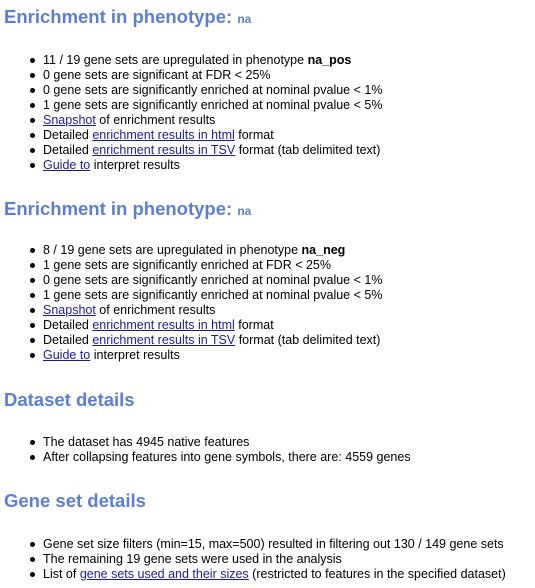  Describe the element at coordinates (157, 75) in the screenshot. I see `item-text: 0 gene sets are significant at FDR < 25%` at that location.